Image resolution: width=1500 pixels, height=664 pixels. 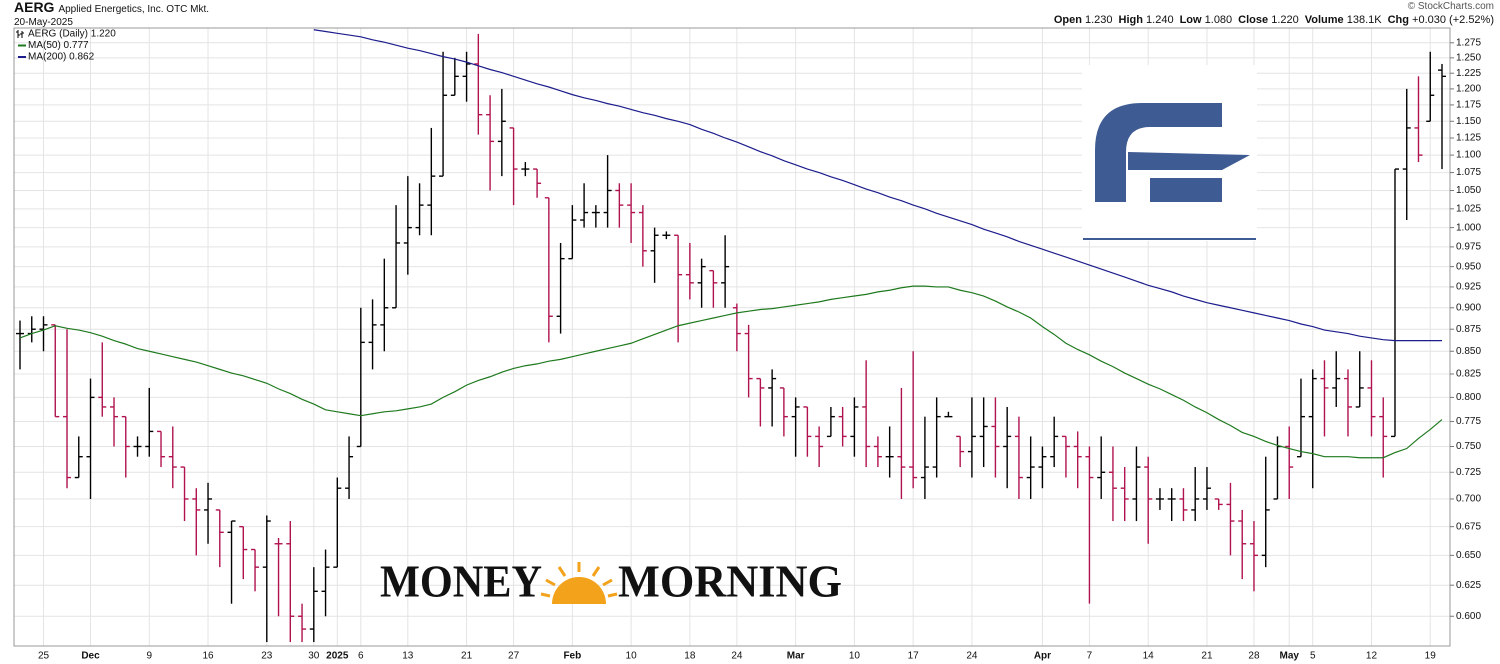 What do you see at coordinates (1468, 499) in the screenshot?
I see `y-tick-label: 0.700` at bounding box center [1468, 499].